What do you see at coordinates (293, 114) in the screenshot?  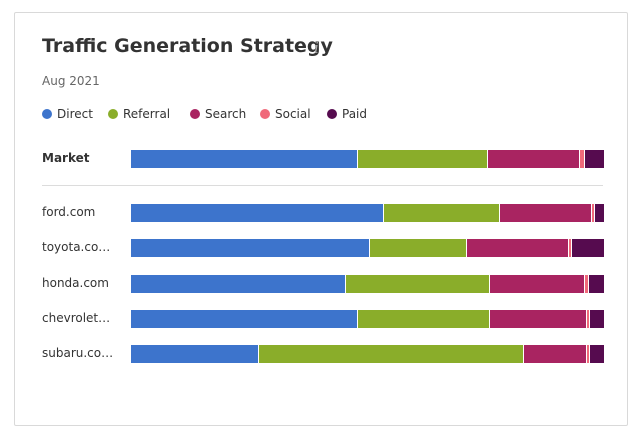 I see `legend-label: Social` at bounding box center [293, 114].